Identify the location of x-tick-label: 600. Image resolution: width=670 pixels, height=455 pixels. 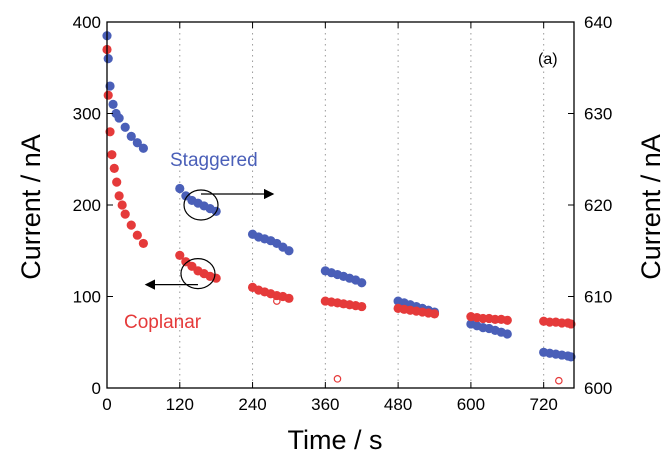
(471, 404).